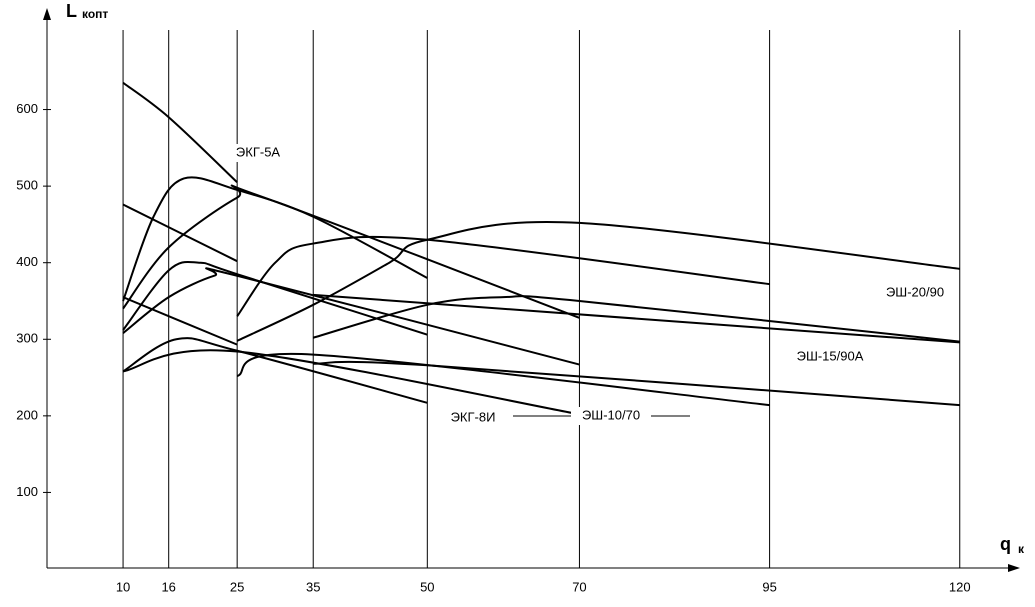 Image resolution: width=1035 pixels, height=607 pixels. Describe the element at coordinates (237, 586) in the screenshot. I see `x-tick-label: 25` at that location.